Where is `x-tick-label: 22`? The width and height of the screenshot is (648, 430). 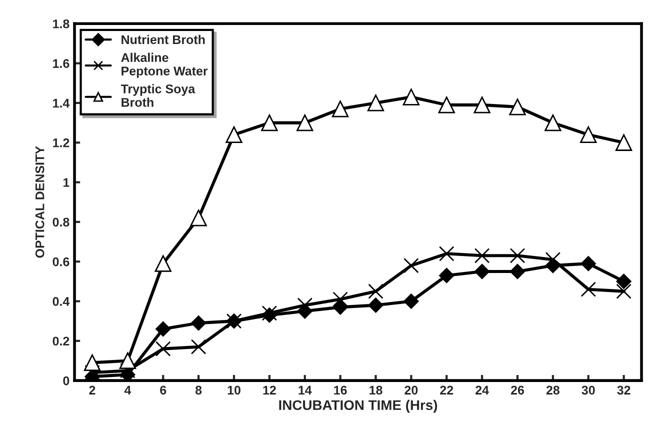 x-tick-label: 22 is located at coordinates (447, 390).